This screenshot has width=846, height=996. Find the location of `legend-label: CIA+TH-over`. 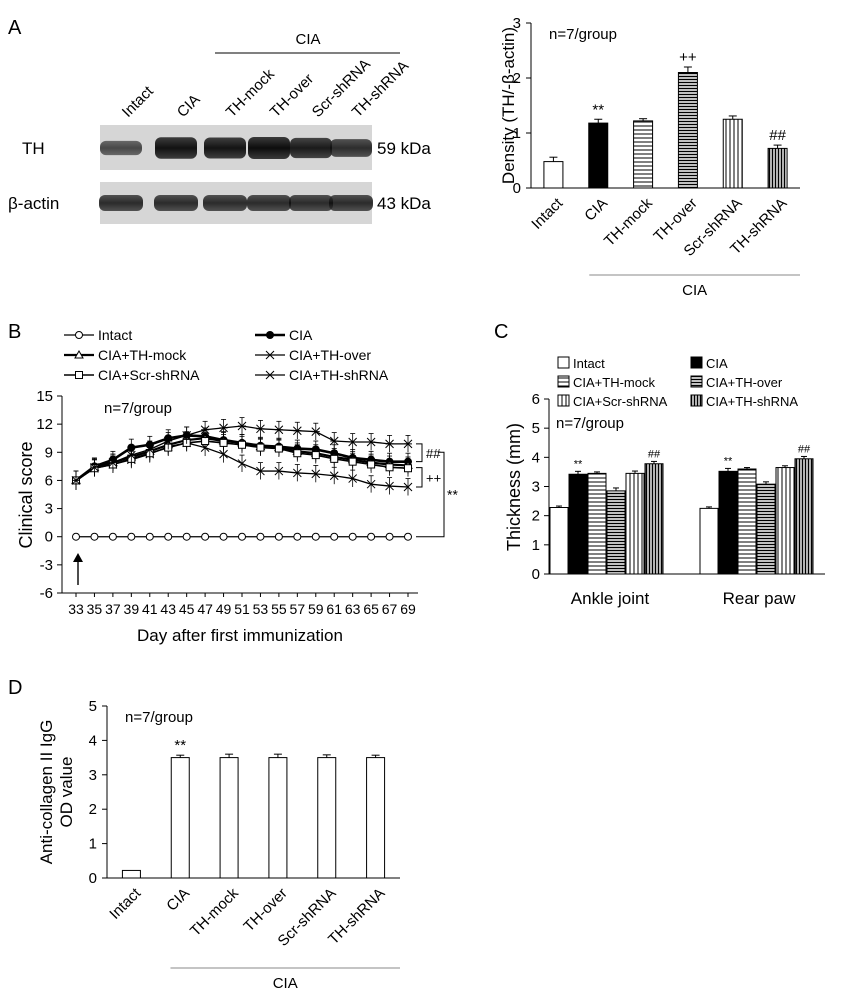

legend-label: CIA+TH-over is located at coordinates (330, 355).